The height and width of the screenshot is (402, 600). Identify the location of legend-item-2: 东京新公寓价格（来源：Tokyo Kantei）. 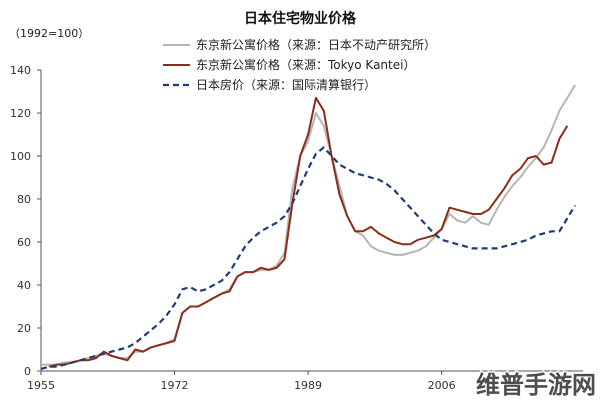
(289, 64).